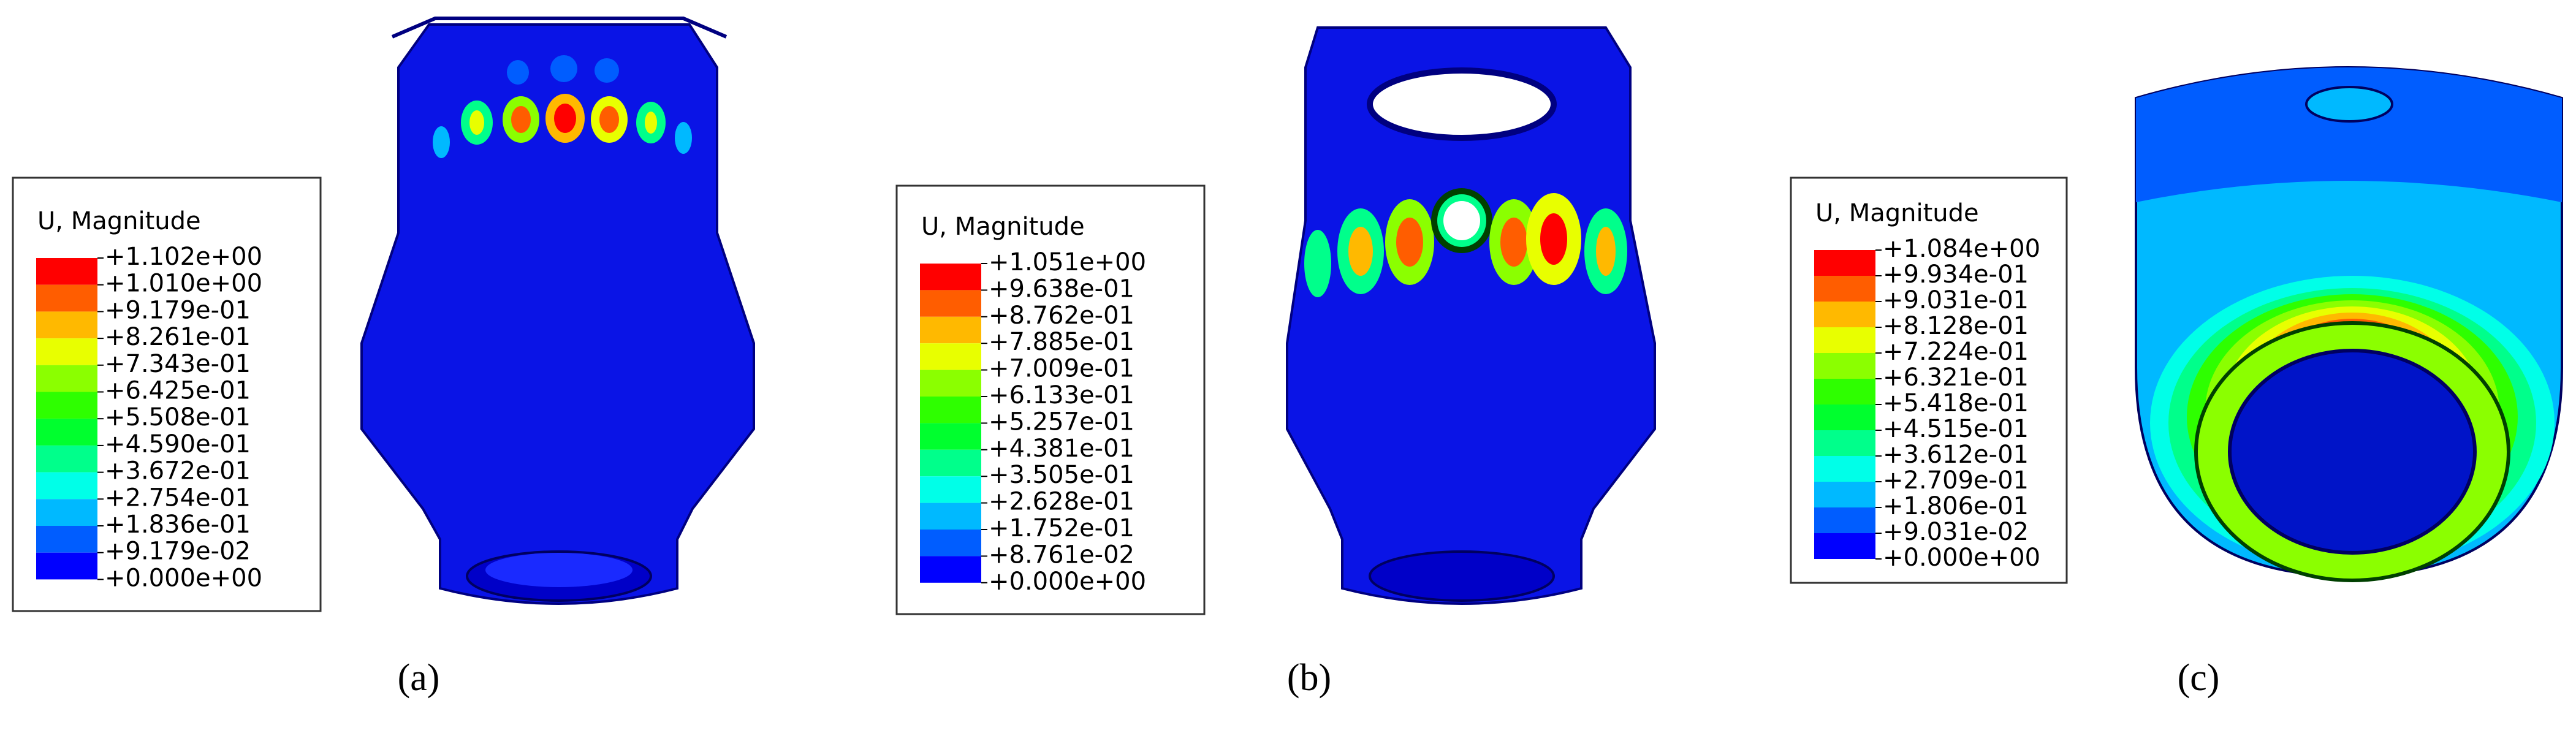  I want to click on legend-label: +2.754e-01, so click(178, 498).